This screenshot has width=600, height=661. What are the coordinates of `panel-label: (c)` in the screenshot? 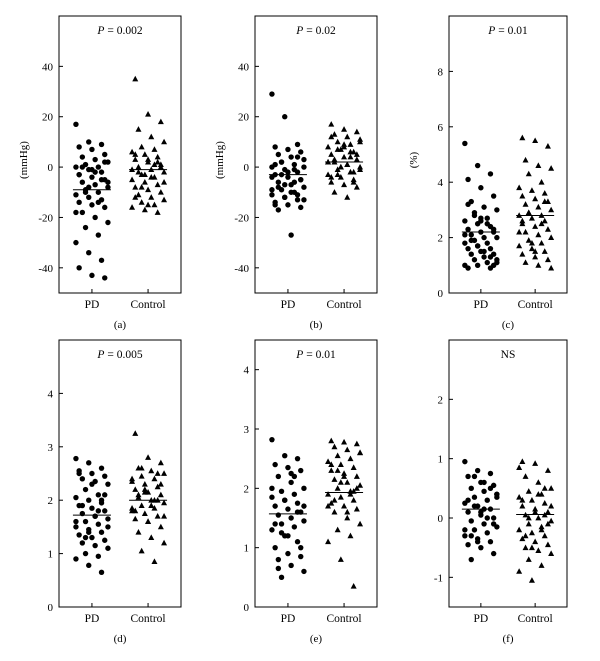 It's located at (508, 325).